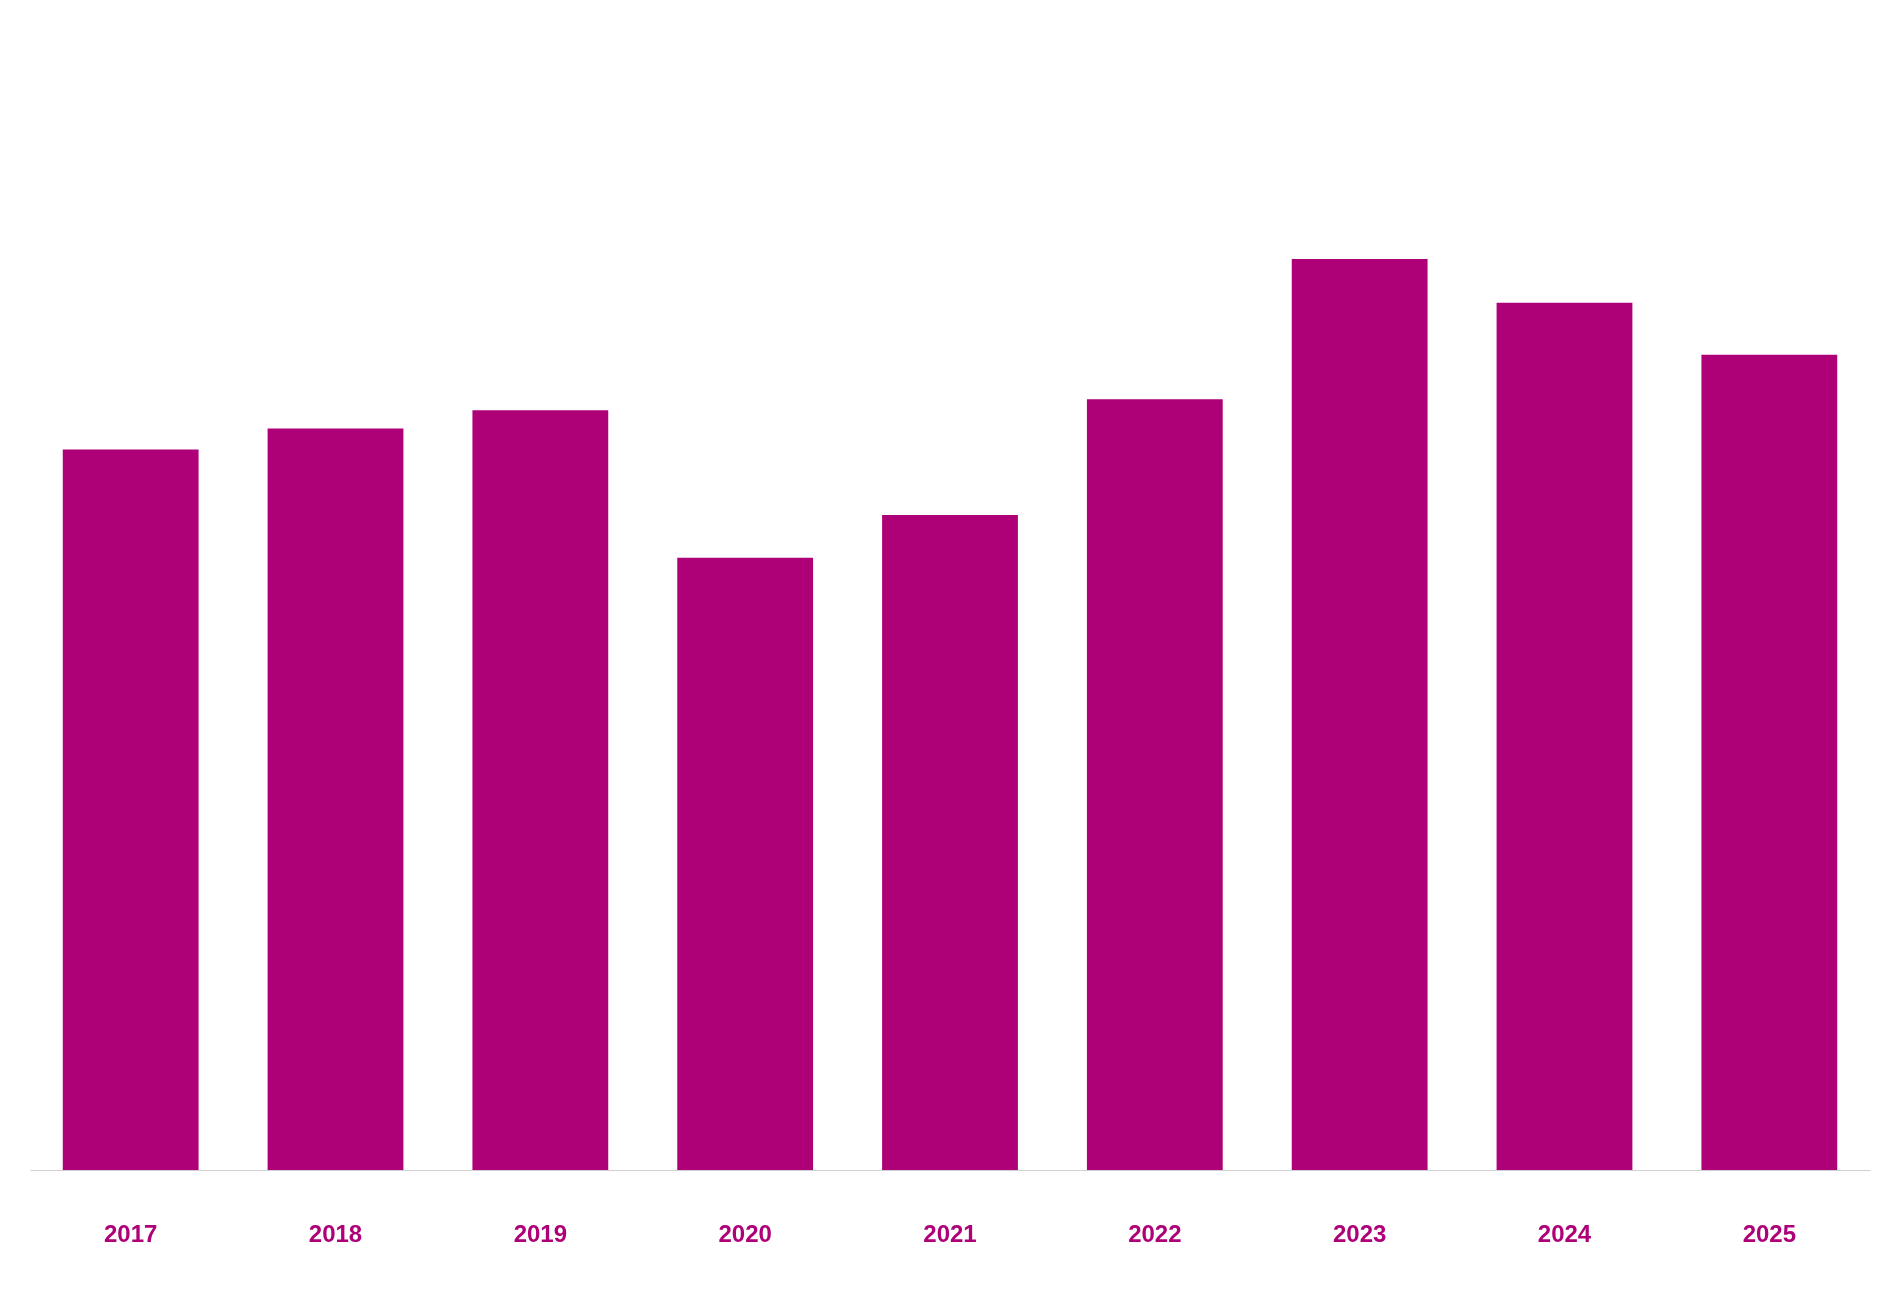 The width and height of the screenshot is (1900, 1301). What do you see at coordinates (1155, 1233) in the screenshot?
I see `x-tick-label: 2022` at bounding box center [1155, 1233].